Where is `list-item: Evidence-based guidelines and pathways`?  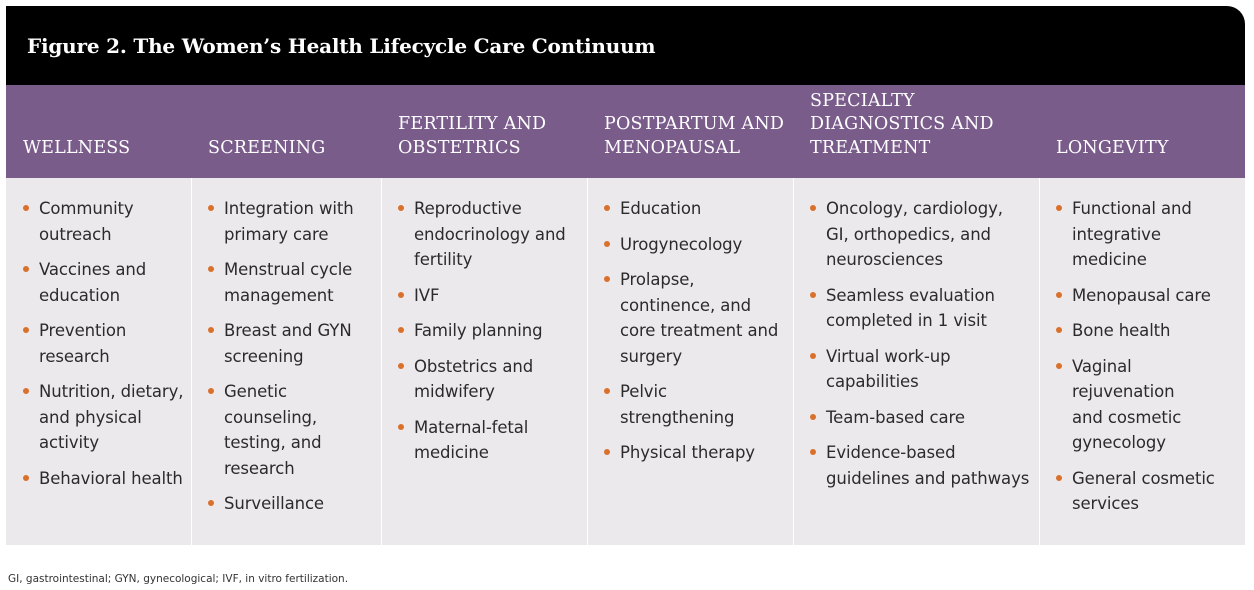 list-item: Evidence-based guidelines and pathways is located at coordinates (924, 465).